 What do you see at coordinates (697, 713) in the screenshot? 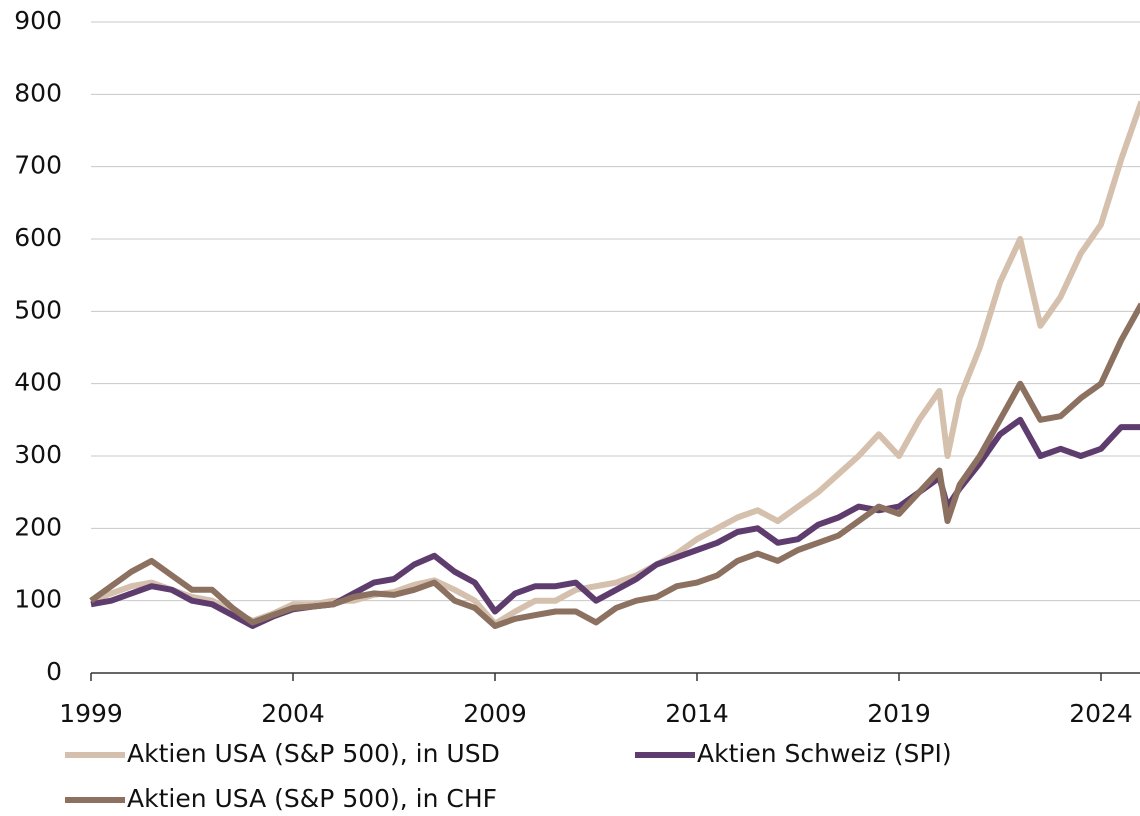
I see `x-tick-label: 2014` at bounding box center [697, 713].